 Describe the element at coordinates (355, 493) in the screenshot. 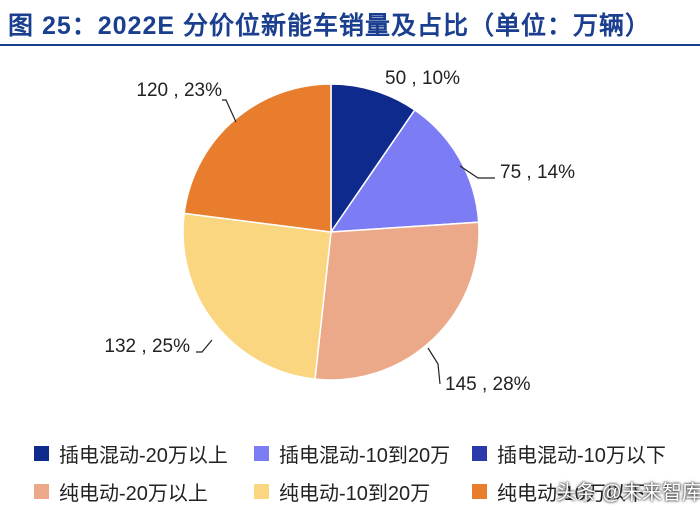

I see `legend-label: 纯电动-10到20万` at that location.